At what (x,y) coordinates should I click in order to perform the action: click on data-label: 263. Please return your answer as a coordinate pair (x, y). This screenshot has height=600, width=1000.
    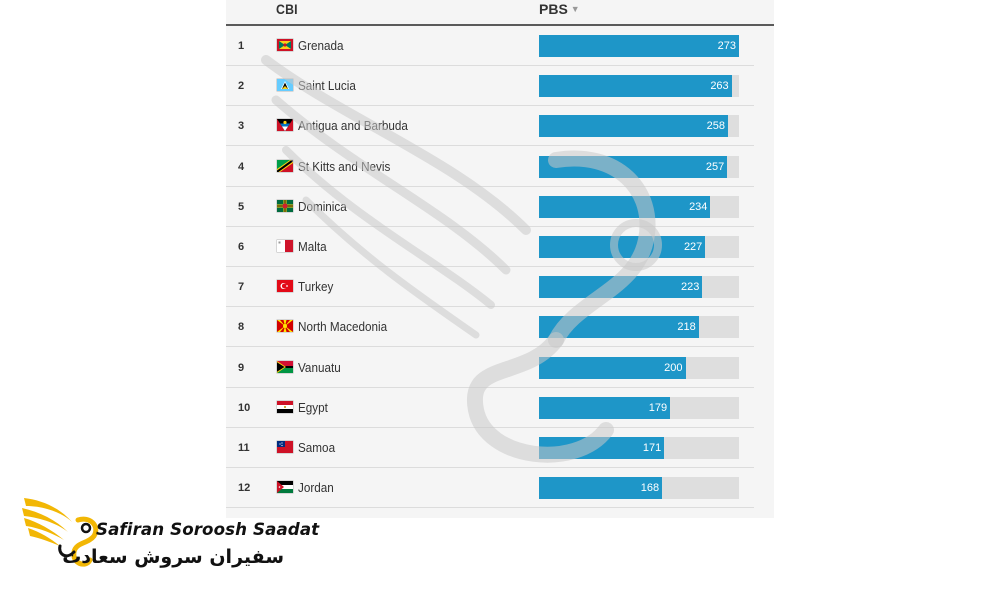
    Looking at the image, I should click on (719, 86).